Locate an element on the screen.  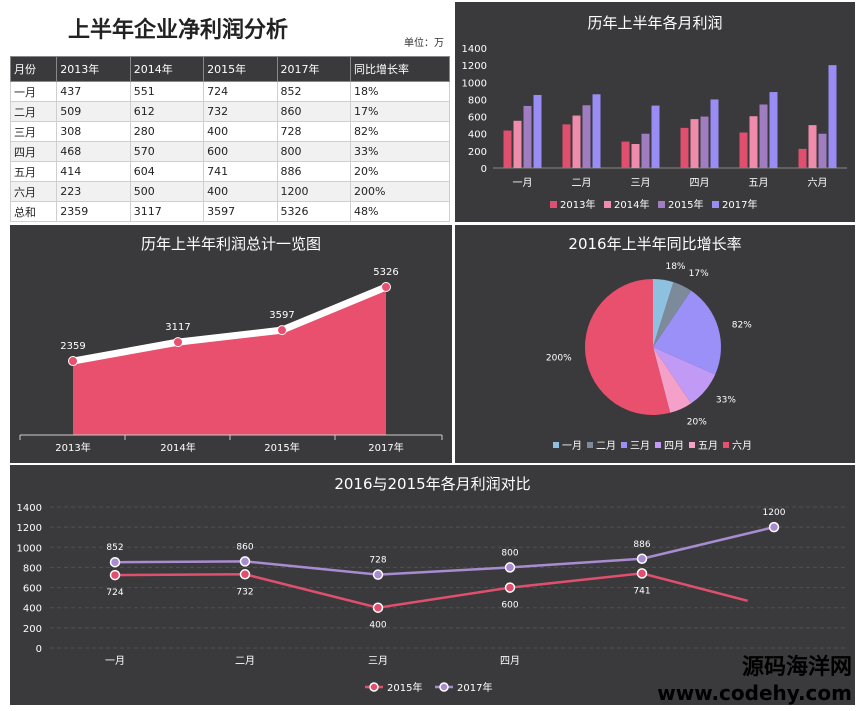
table-header-cell: 2017年 is located at coordinates (313, 69).